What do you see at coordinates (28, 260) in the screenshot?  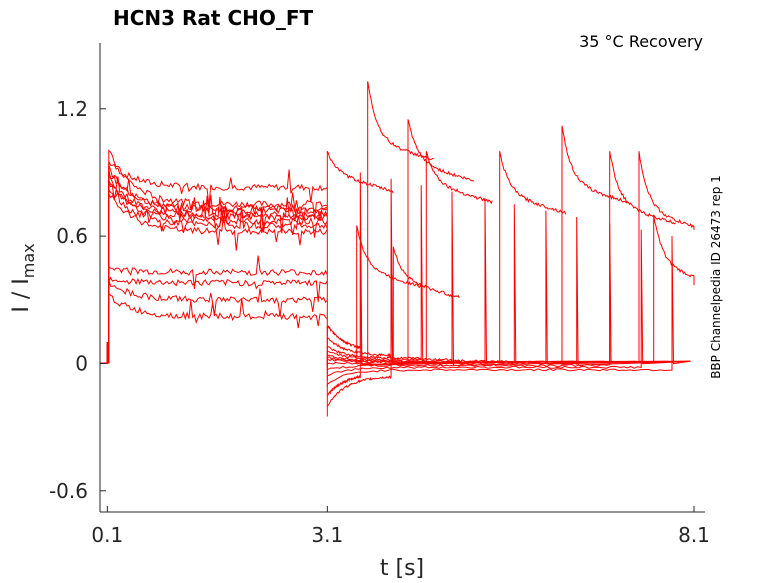 I see `y-axis-subscript: max` at bounding box center [28, 260].